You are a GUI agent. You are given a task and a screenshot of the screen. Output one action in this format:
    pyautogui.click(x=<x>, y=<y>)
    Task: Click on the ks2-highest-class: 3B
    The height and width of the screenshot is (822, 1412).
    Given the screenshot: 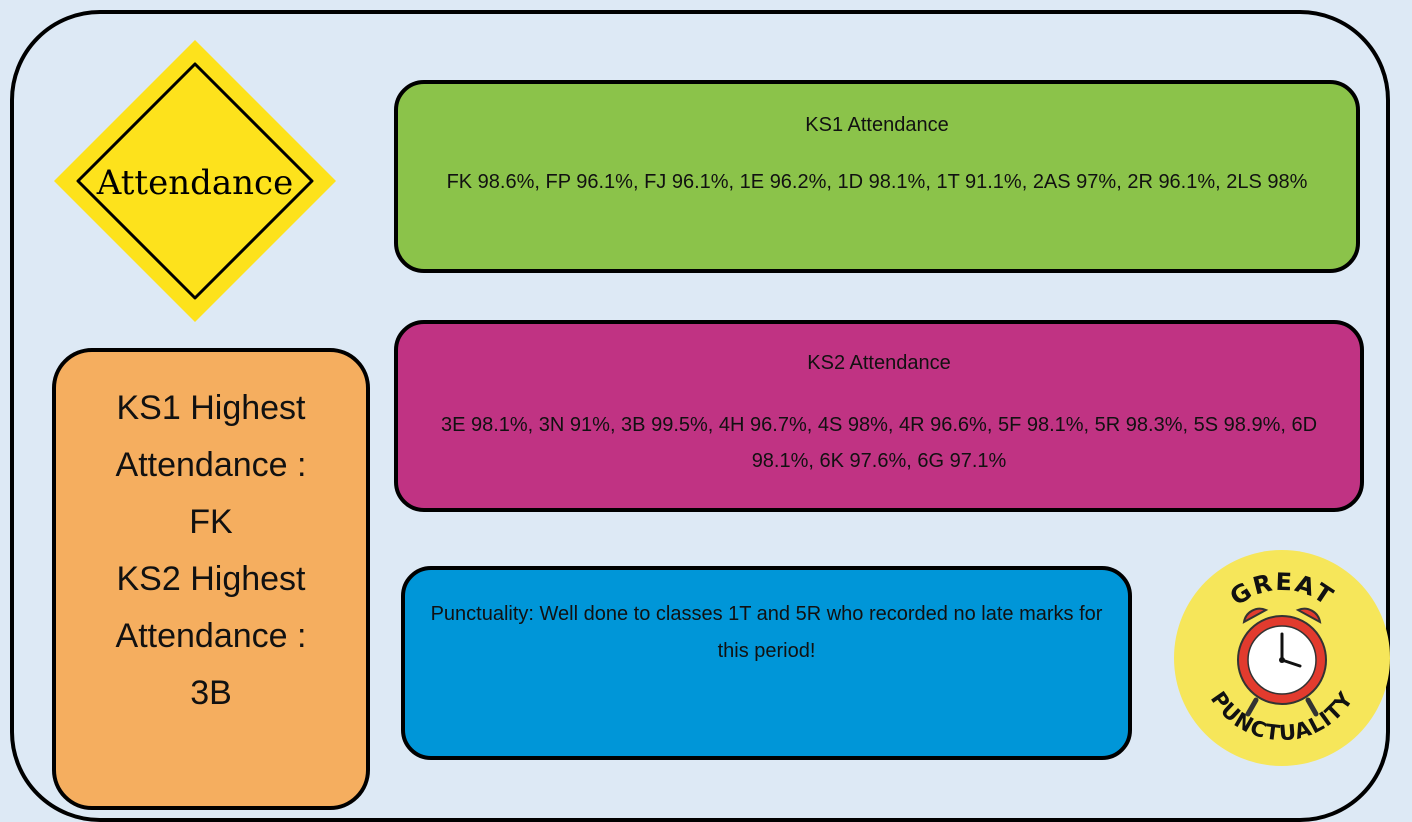 What is the action you would take?
    pyautogui.click(x=211, y=693)
    